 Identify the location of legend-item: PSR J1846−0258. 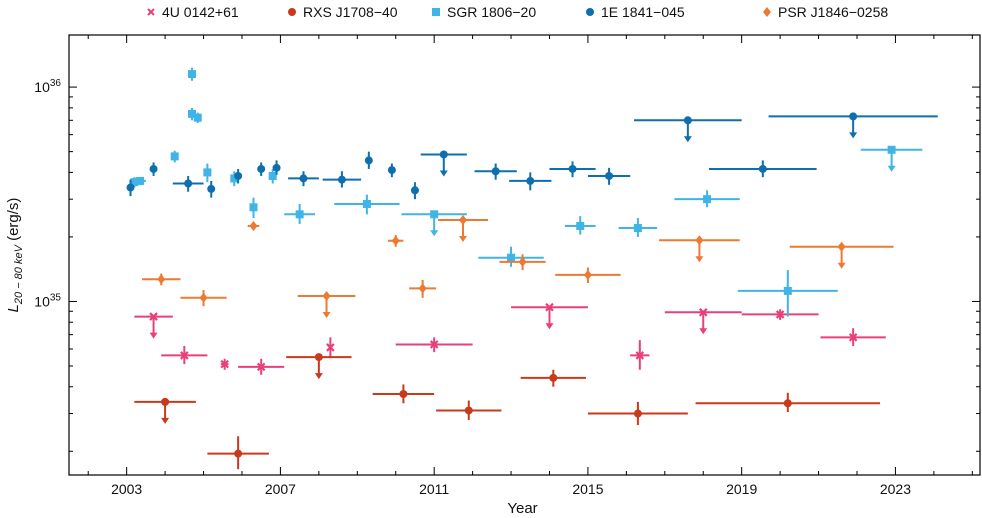
(825, 12).